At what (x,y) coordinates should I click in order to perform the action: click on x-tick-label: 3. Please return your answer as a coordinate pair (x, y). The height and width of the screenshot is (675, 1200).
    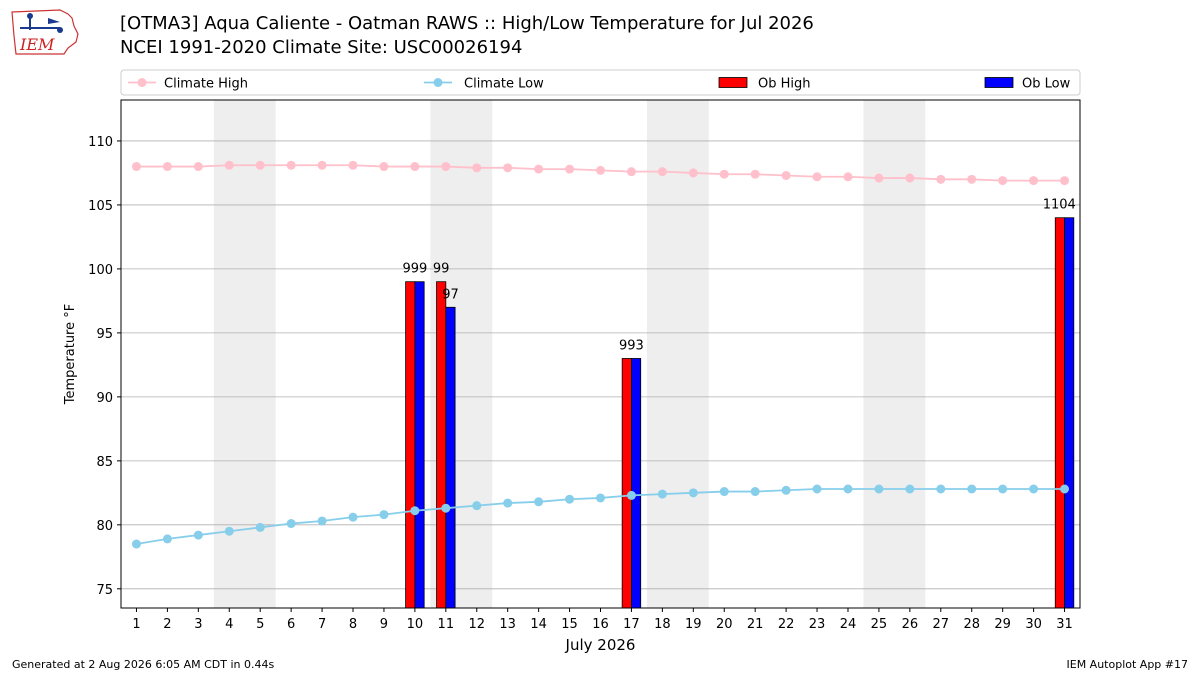
    Looking at the image, I should click on (198, 624).